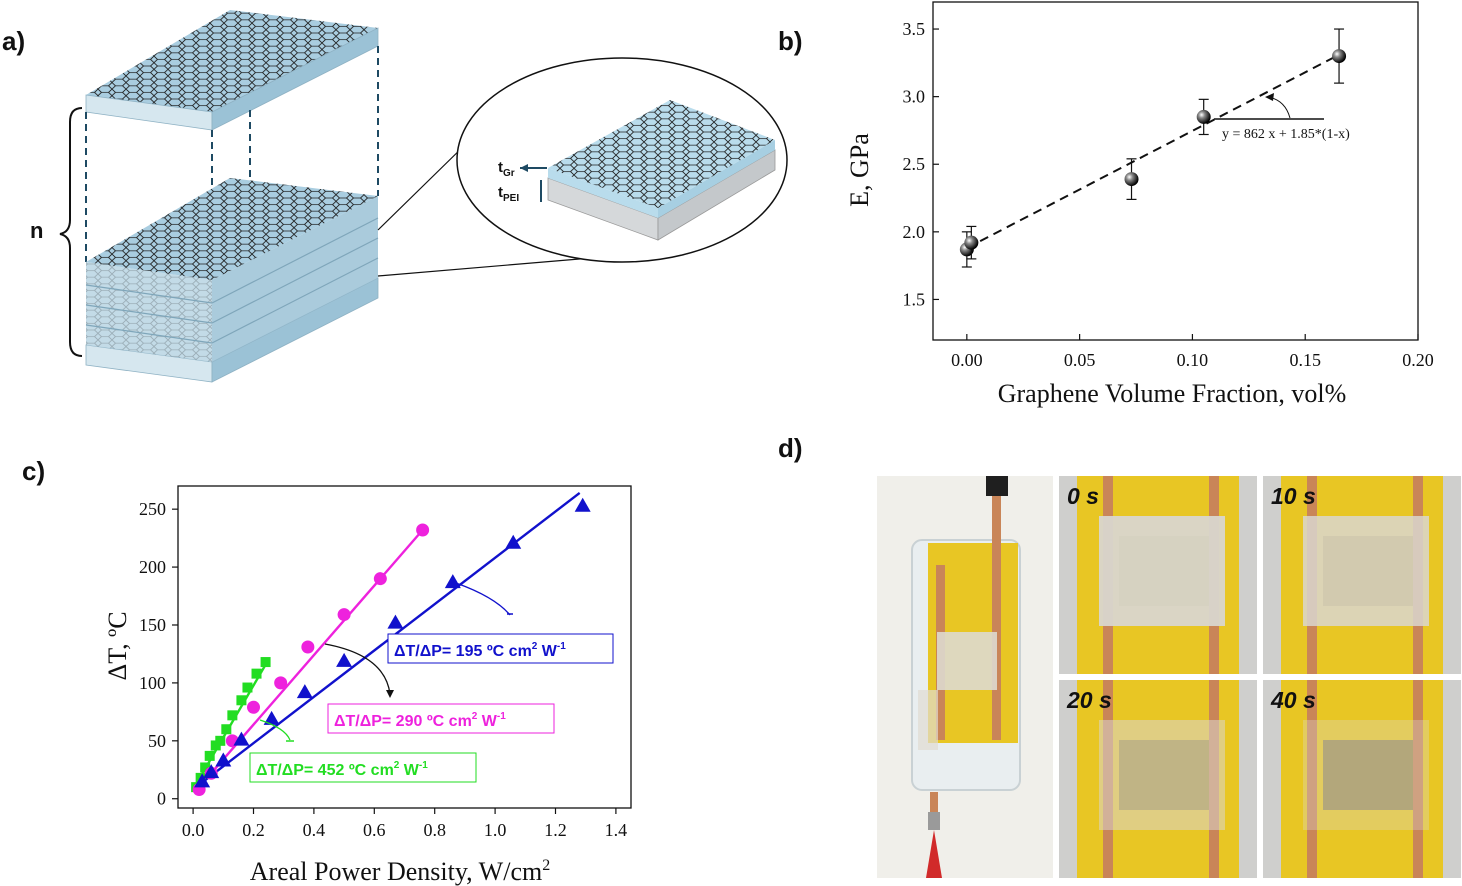 The image size is (1462, 886). I want to click on b-xtick-label: 0.20, so click(1418, 360).